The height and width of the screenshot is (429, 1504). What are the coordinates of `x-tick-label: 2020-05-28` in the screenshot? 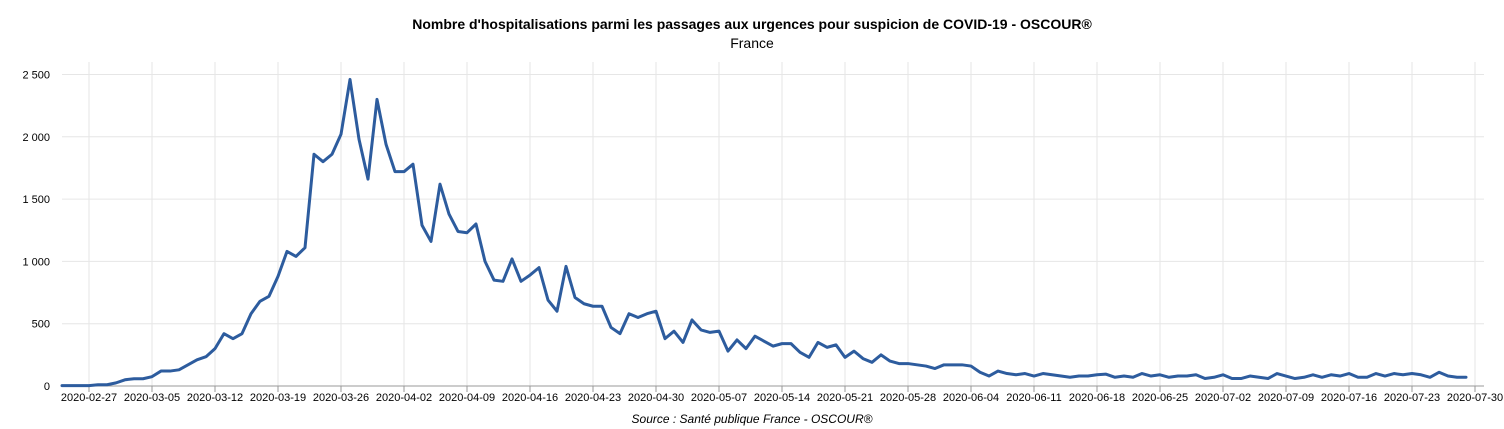 It's located at (908, 398).